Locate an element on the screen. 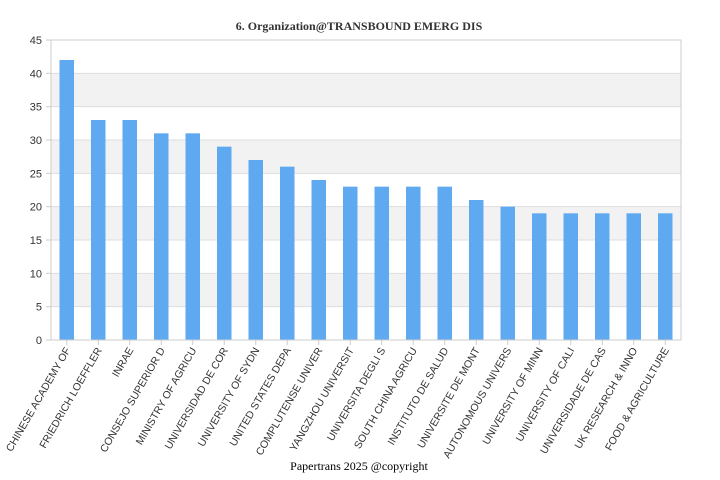  y-tick-label: 20 is located at coordinates (36, 208).